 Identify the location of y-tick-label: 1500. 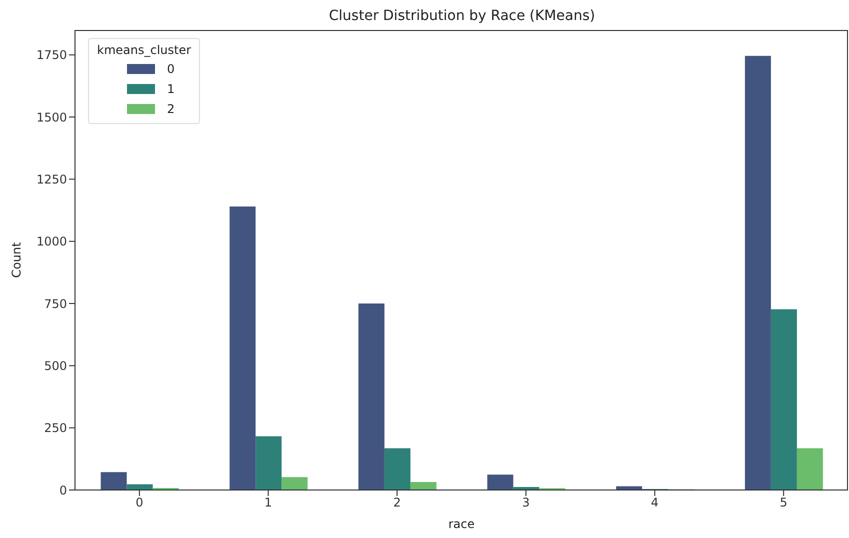
(51, 117).